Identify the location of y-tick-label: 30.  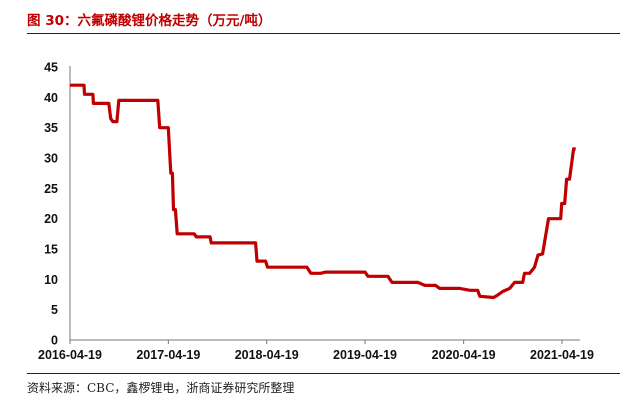
(51, 159).